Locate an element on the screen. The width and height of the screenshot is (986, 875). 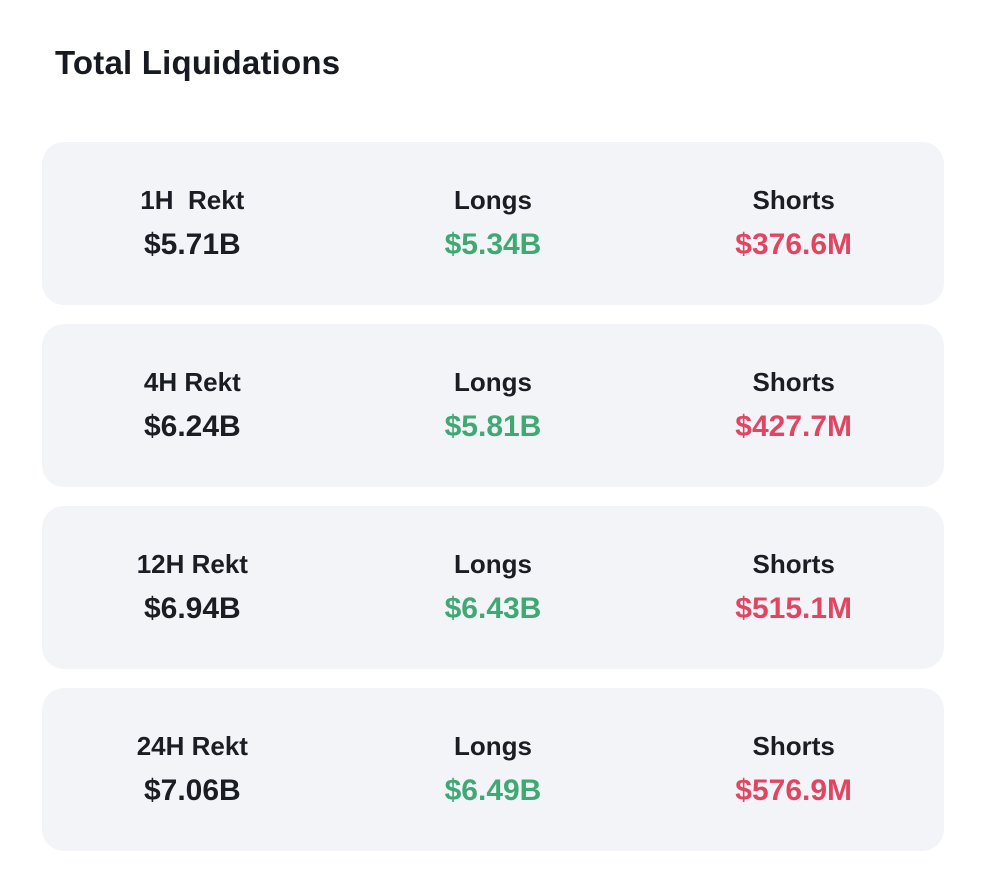
longs-value: $6.49B is located at coordinates (493, 790).